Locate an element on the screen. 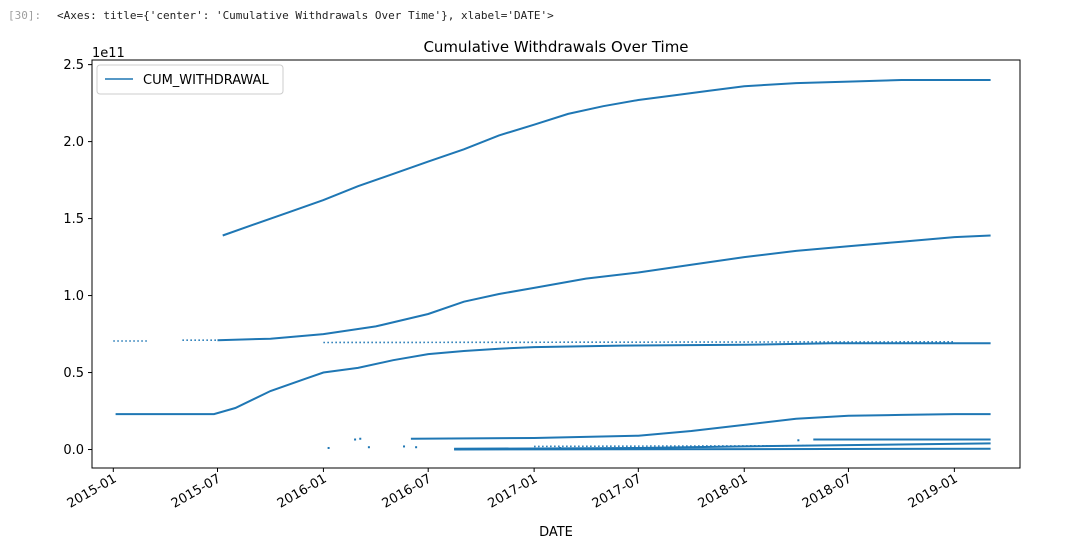 The height and width of the screenshot is (539, 1091). legend: CUM_WITHDRAWAL is located at coordinates (190, 79).